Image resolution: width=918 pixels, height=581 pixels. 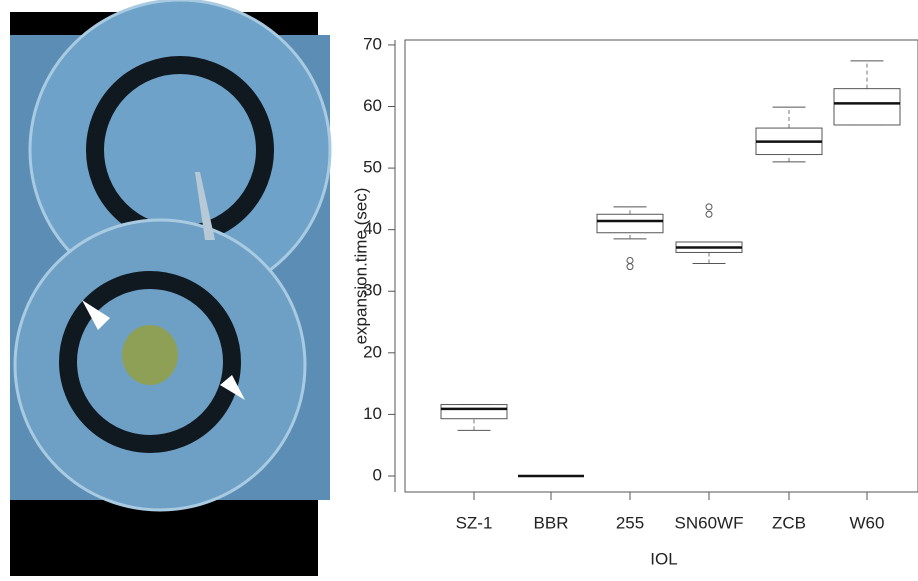 I want to click on x-tick-label: 255, so click(x=630, y=522).